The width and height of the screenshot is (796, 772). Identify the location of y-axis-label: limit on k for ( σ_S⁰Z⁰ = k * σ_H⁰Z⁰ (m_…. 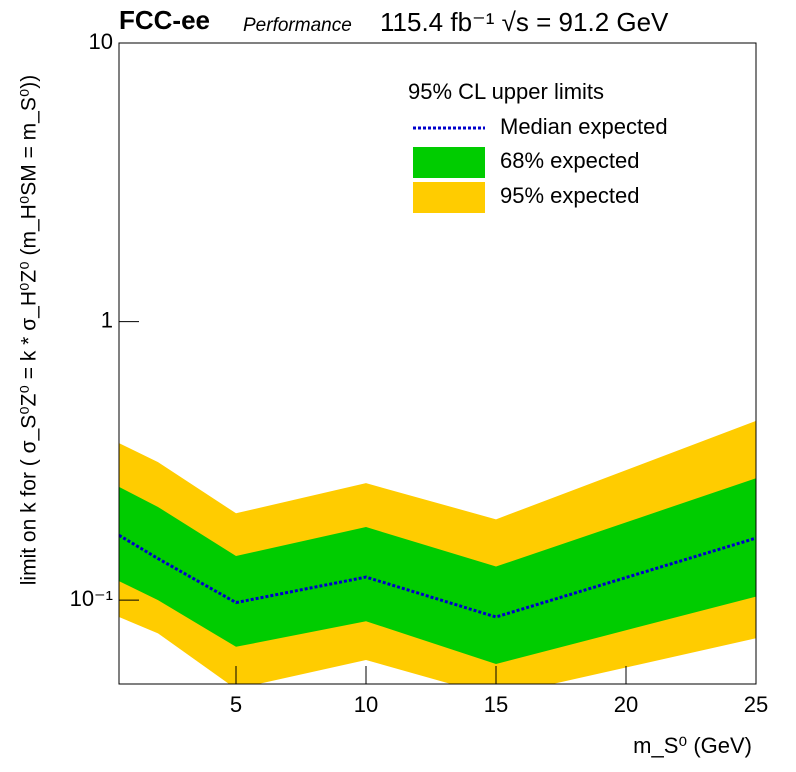
(29, 330).